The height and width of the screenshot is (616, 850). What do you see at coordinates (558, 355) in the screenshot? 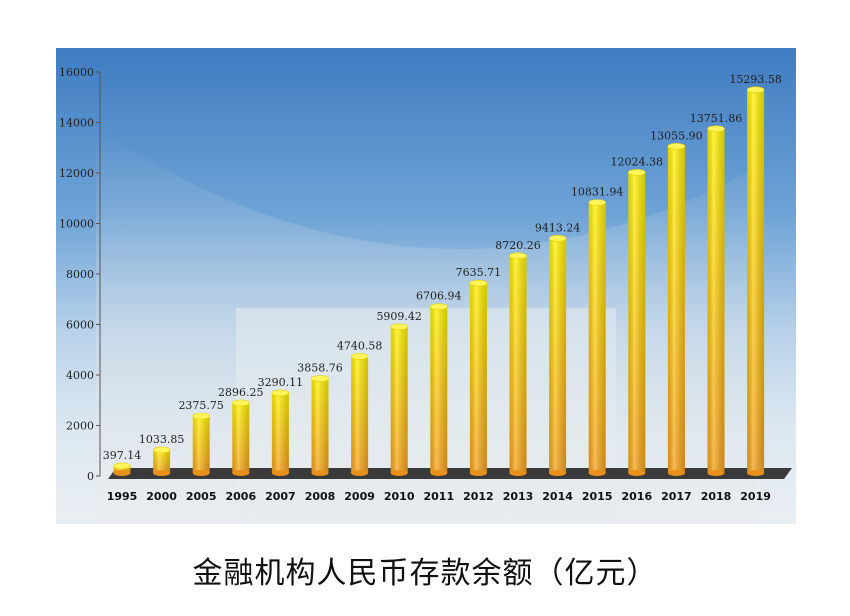
I see `bar-shade-2014` at bounding box center [558, 355].